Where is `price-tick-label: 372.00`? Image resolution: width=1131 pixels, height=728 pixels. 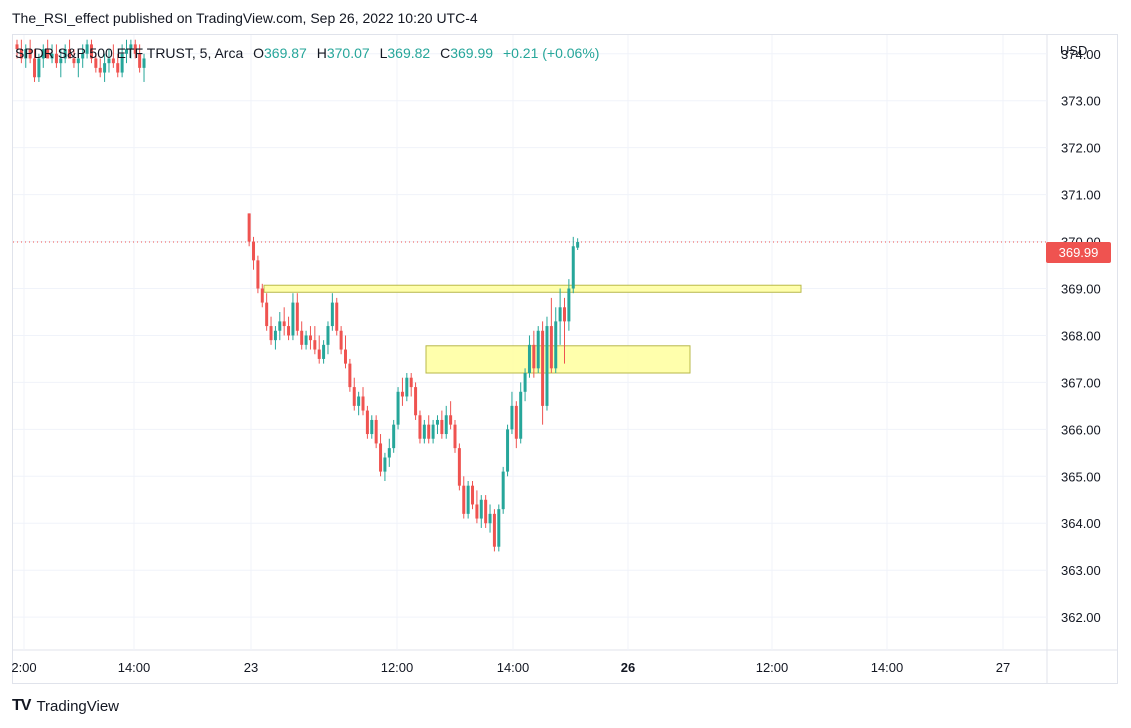
price-tick-label: 372.00 is located at coordinates (1081, 148).